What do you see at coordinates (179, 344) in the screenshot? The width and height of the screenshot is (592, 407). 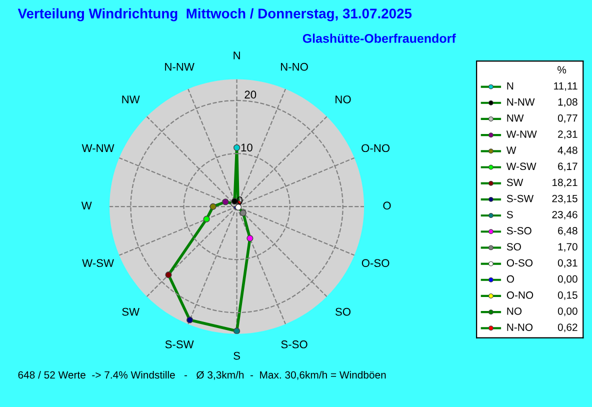 I see `spoke-label: S-SW` at bounding box center [179, 344].